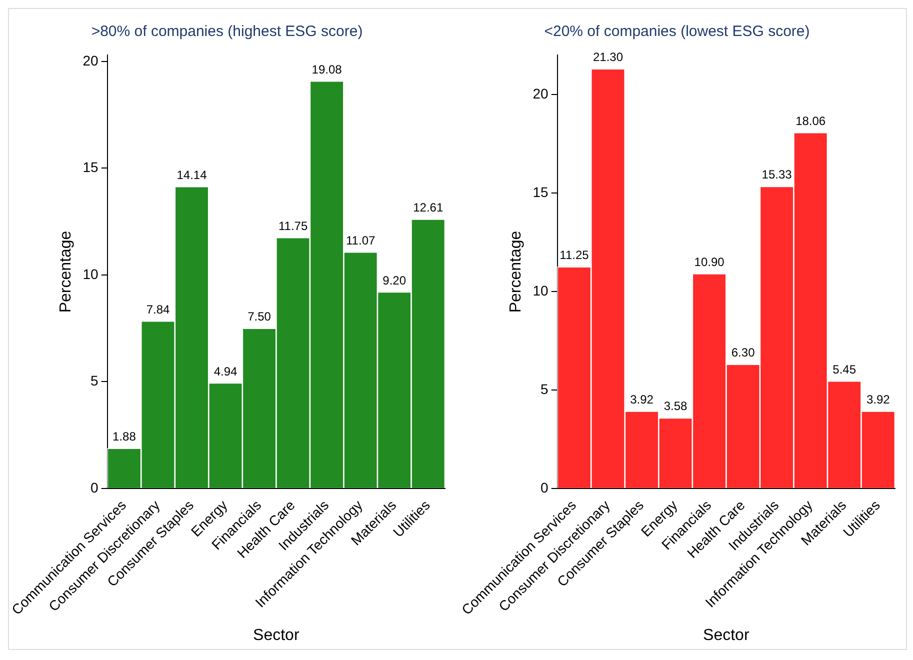 This screenshot has height=660, width=913. Describe the element at coordinates (608, 57) in the screenshot. I see `data-label: 21.30` at that location.